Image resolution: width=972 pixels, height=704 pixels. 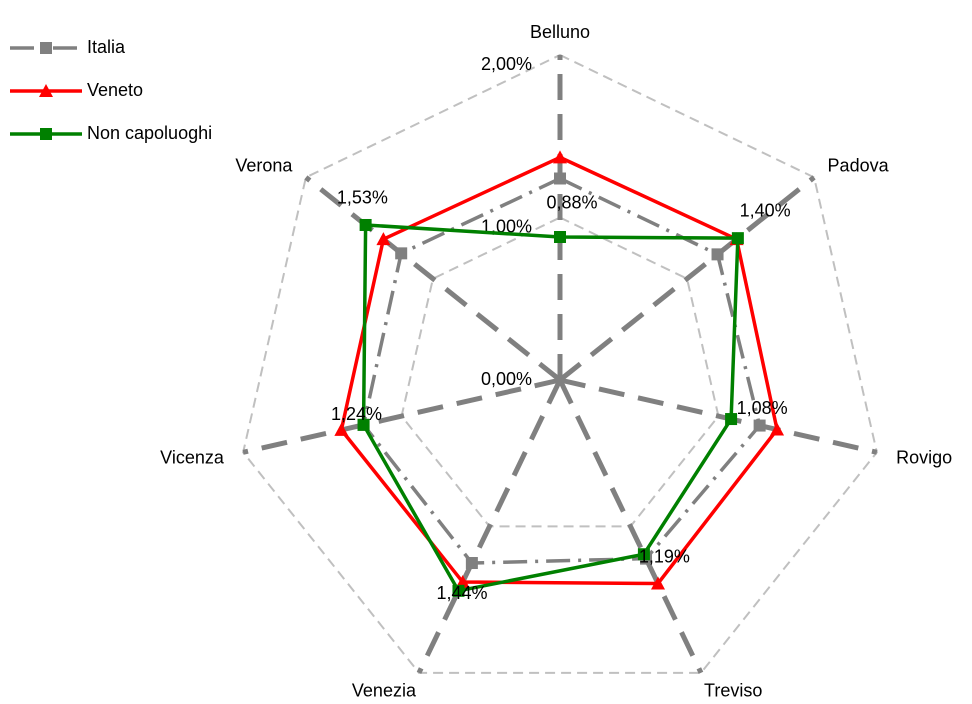 I want to click on legend-label: Non capoluoghi, so click(x=149, y=133).